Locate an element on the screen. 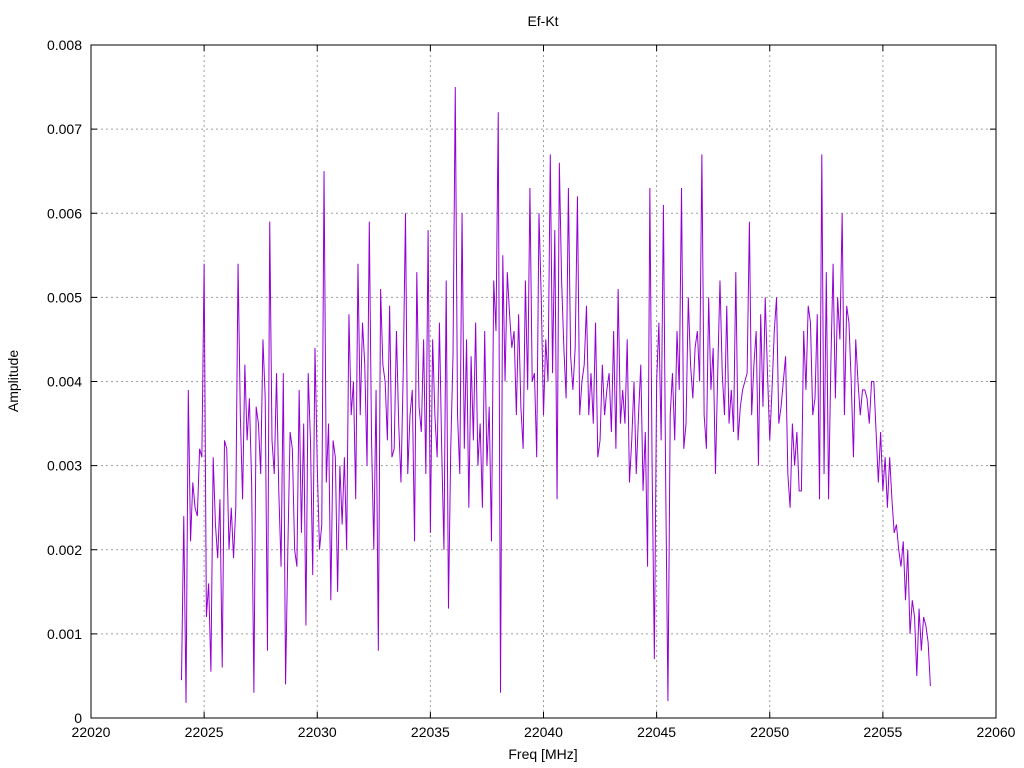 The height and width of the screenshot is (768, 1024). x-tick-label: 22020 is located at coordinates (91, 732).